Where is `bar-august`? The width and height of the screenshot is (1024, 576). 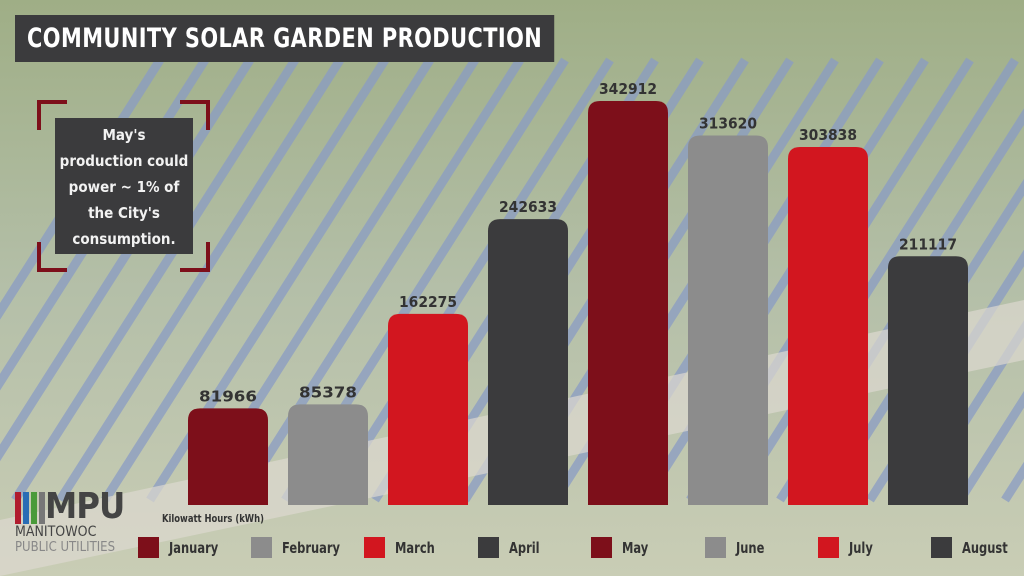
bar-august is located at coordinates (928, 380).